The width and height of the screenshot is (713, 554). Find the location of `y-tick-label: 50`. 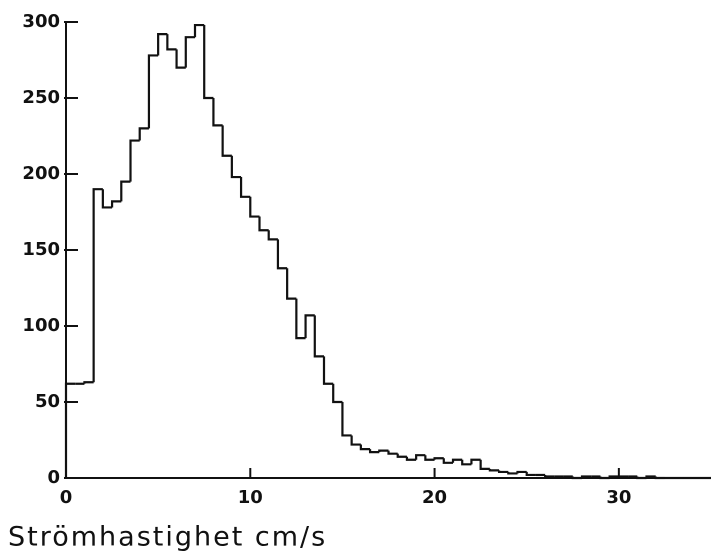

y-tick-label: 50 is located at coordinates (47, 401).